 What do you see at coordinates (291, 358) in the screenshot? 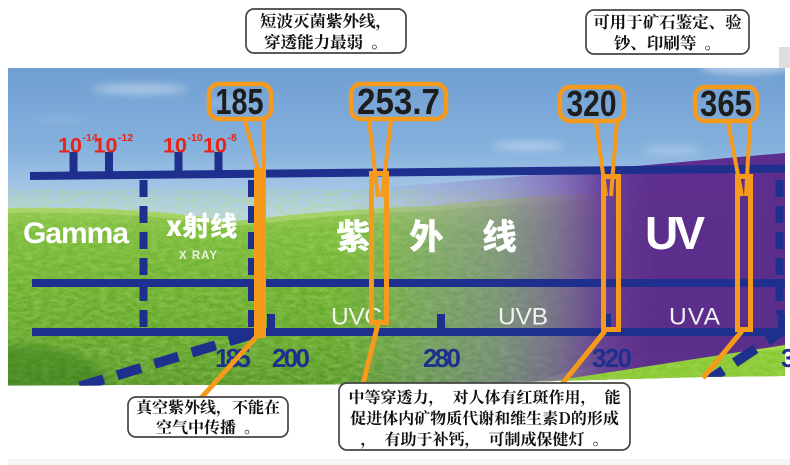
I see `svg-text: 200` at bounding box center [291, 358].